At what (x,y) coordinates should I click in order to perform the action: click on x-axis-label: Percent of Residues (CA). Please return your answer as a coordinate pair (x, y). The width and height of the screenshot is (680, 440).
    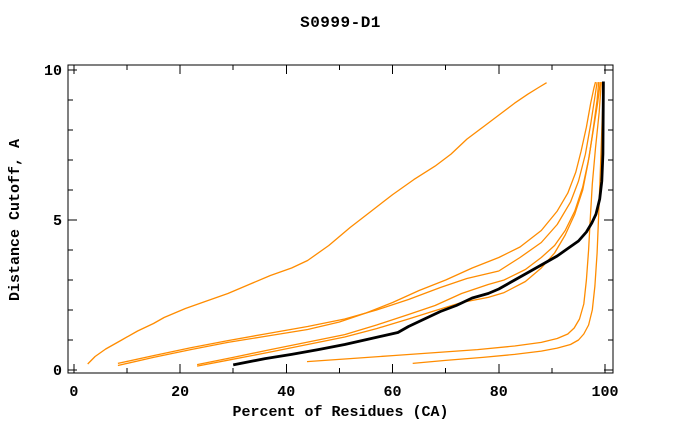
    Looking at the image, I should click on (340, 412).